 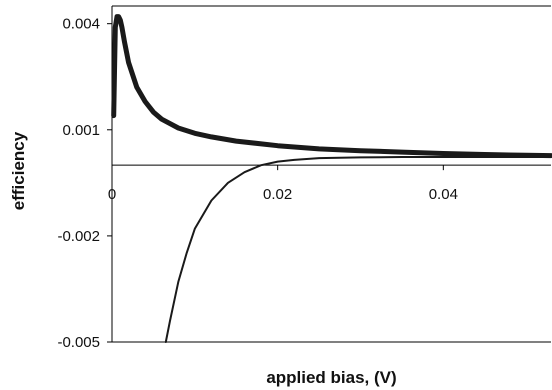 I want to click on x-tick-label: 0.04, so click(x=443, y=194).